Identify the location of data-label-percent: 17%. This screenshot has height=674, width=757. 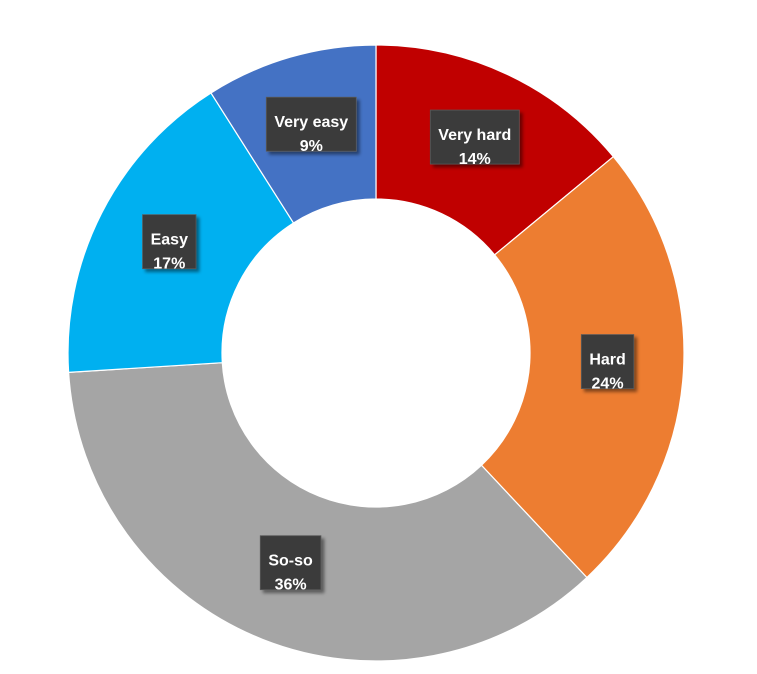
(169, 264).